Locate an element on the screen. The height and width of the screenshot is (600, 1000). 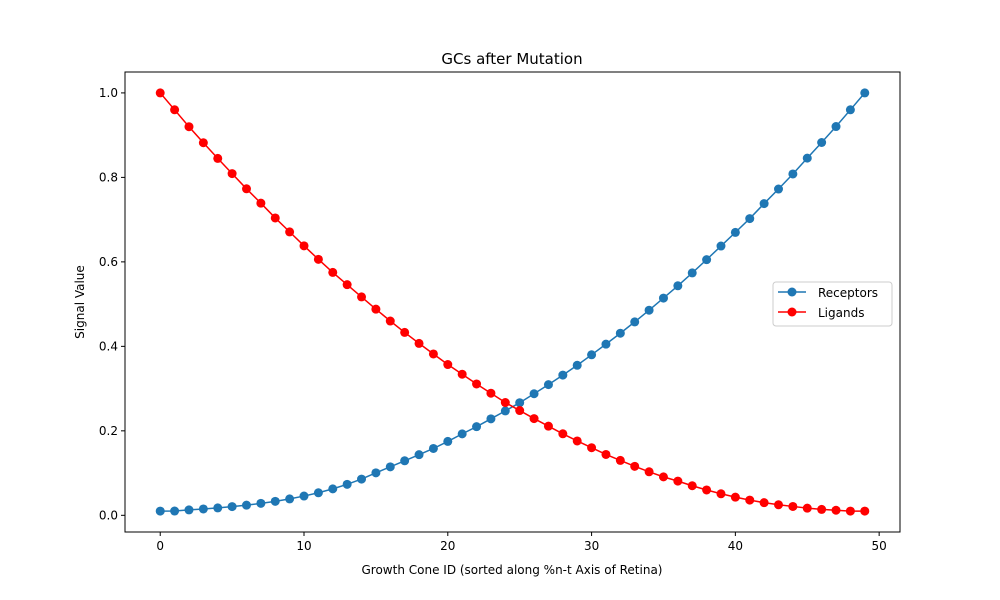
y-tick-label: 1.0 is located at coordinates (108, 93).